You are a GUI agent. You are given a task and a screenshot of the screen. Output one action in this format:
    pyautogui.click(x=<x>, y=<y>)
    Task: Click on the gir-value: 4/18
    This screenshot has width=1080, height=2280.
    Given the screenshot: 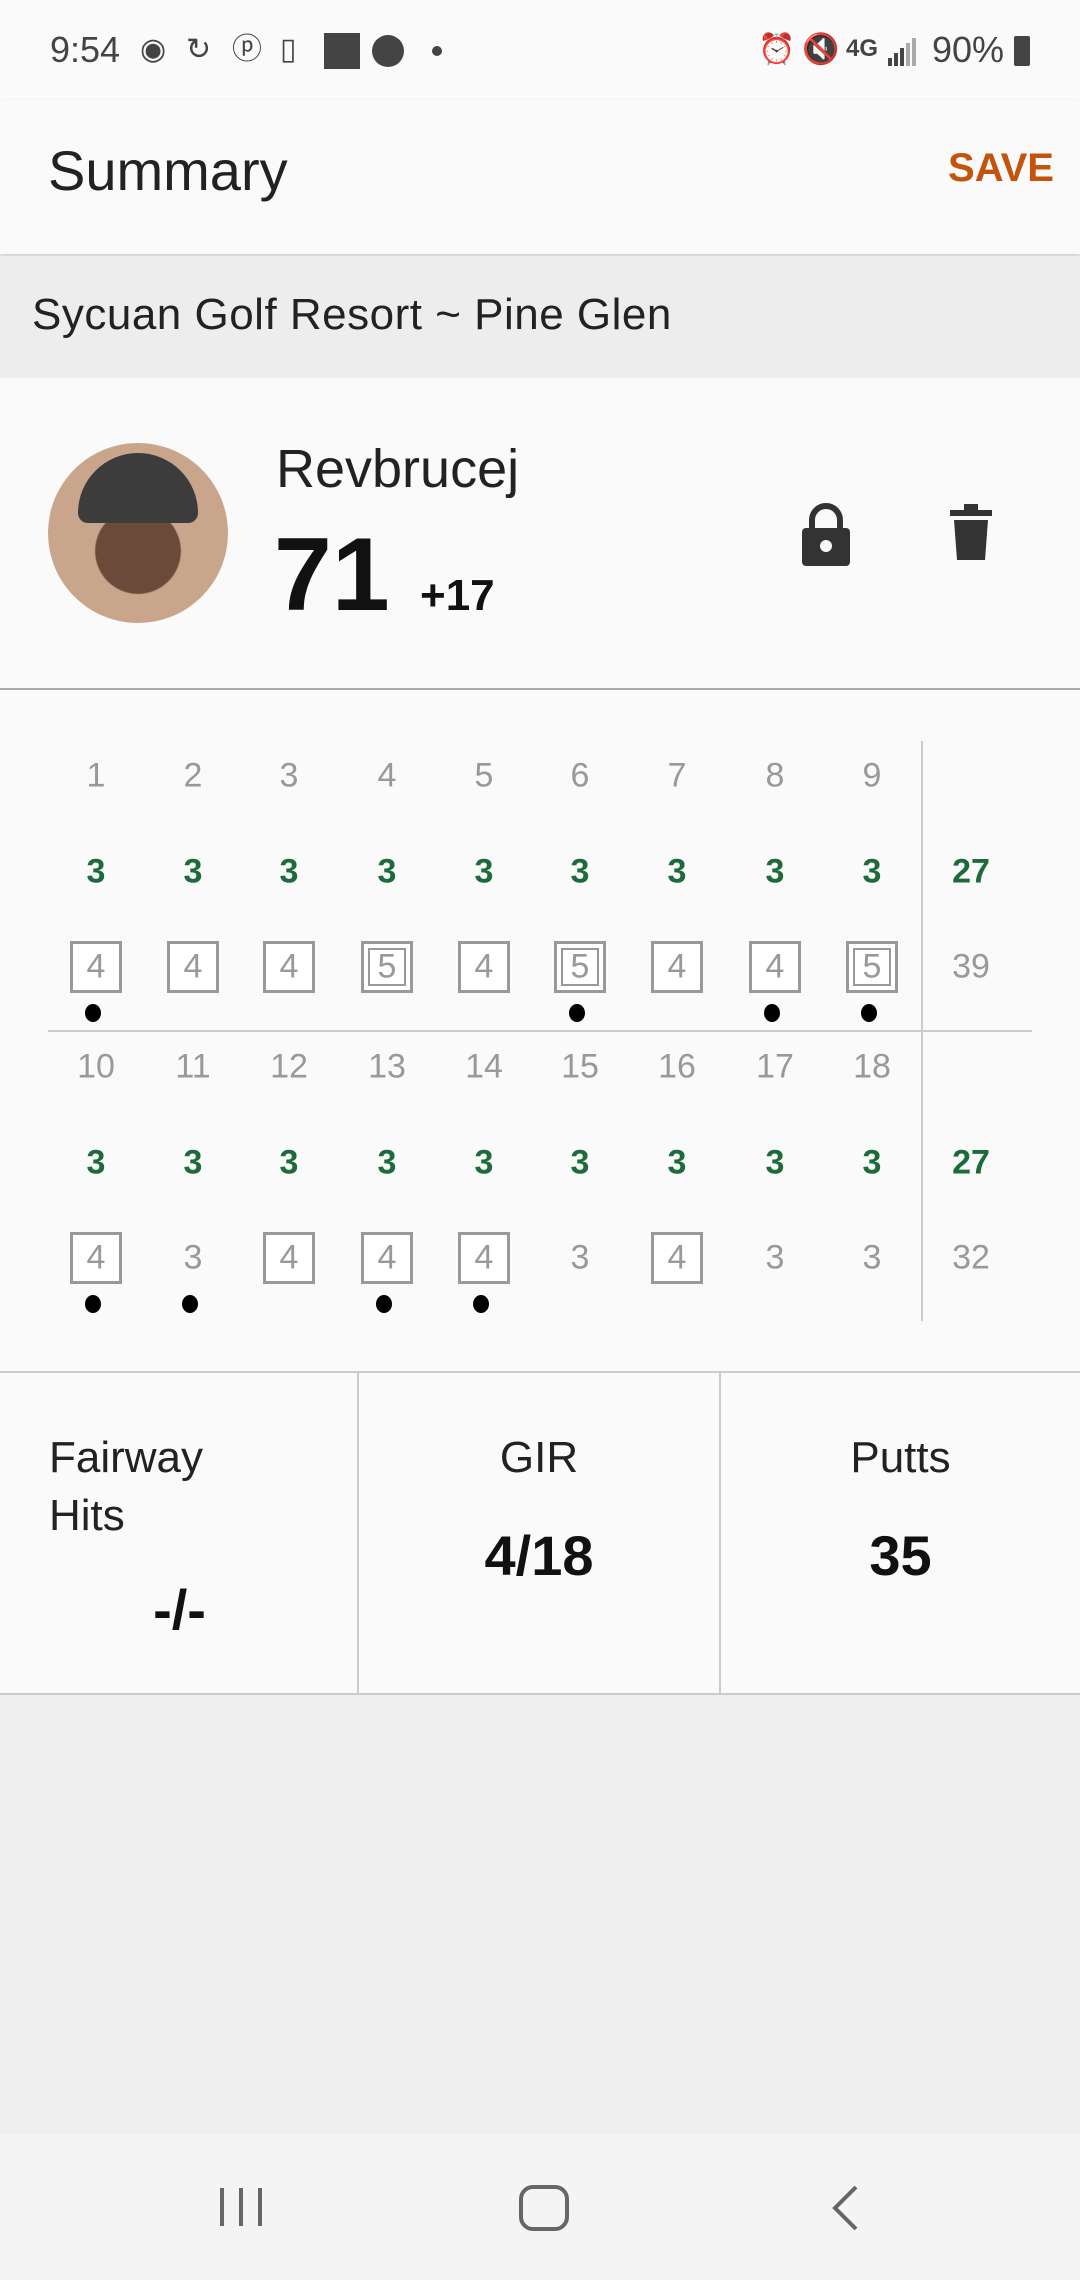 What is the action you would take?
    pyautogui.click(x=539, y=1555)
    